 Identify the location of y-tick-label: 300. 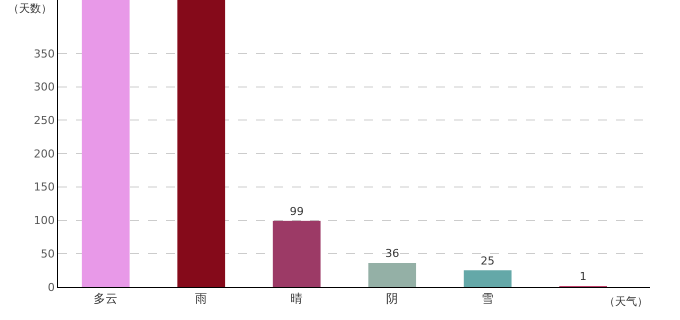
(44, 87).